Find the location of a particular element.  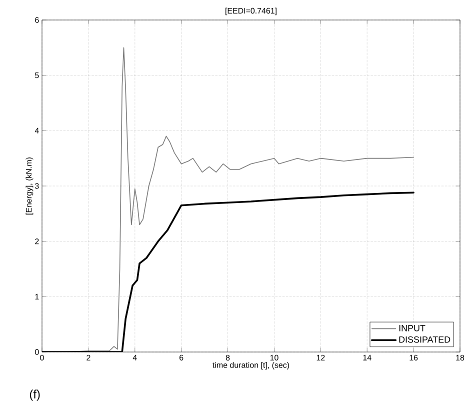

text: (f) is located at coordinates (35, 395).